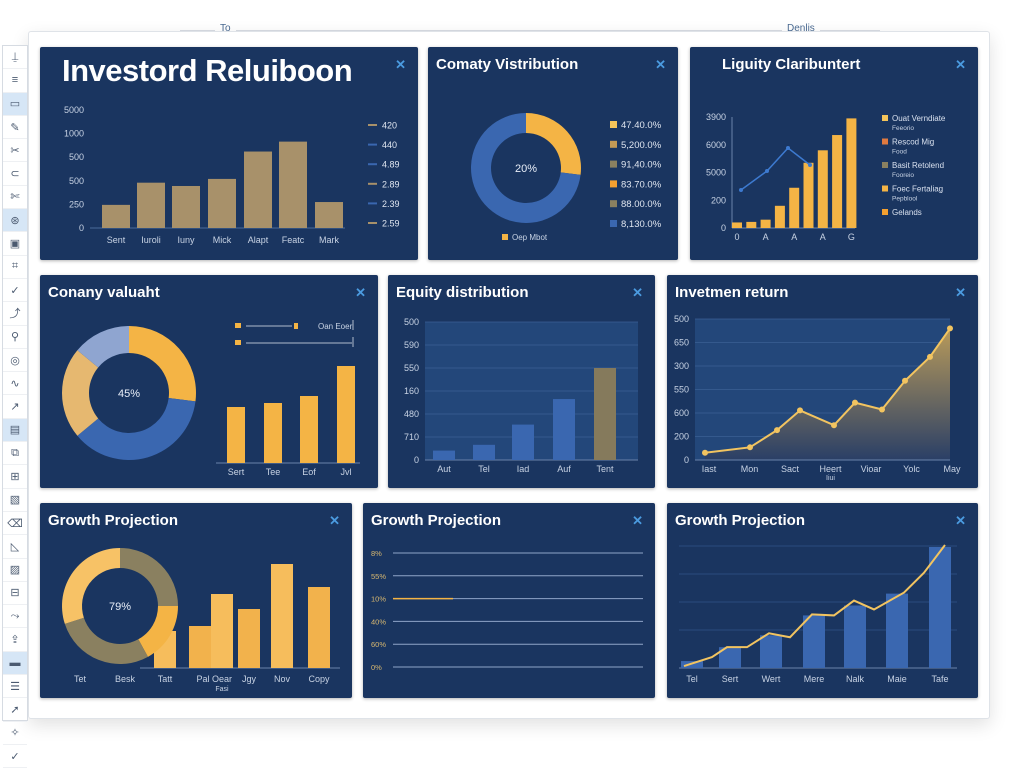  Describe the element at coordinates (15, 384) in the screenshot. I see `curve-icon: ∿` at that location.